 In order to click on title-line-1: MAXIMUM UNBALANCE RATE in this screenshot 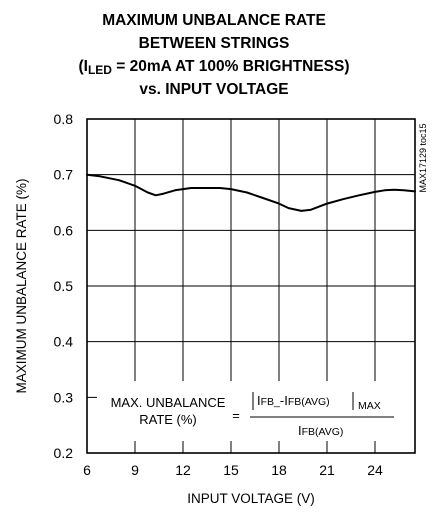, I will do `click(214, 20)`.